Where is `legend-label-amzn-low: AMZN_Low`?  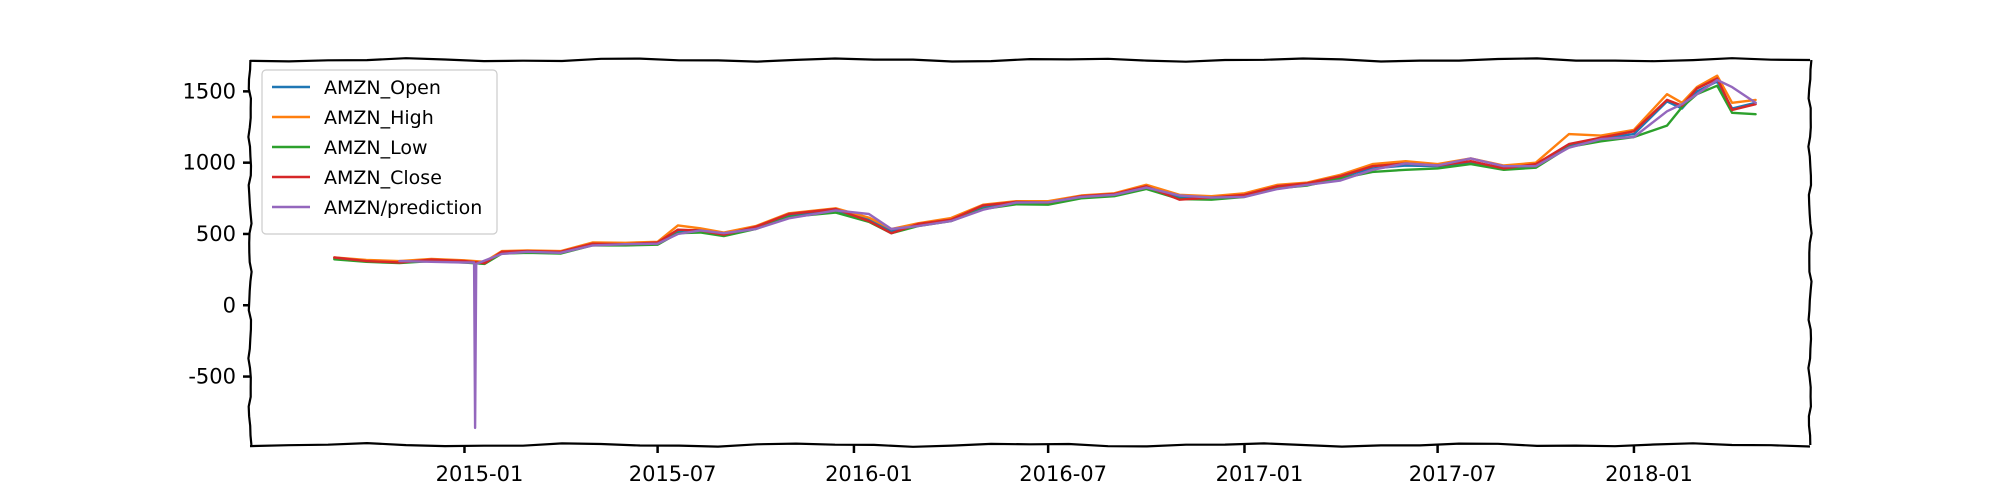 legend-label-amzn-low: AMZN_Low is located at coordinates (376, 148).